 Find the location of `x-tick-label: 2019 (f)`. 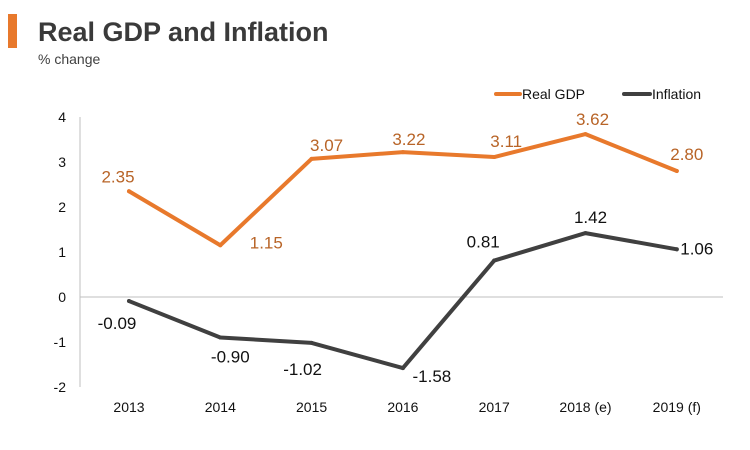

x-tick-label: 2019 (f) is located at coordinates (677, 407).